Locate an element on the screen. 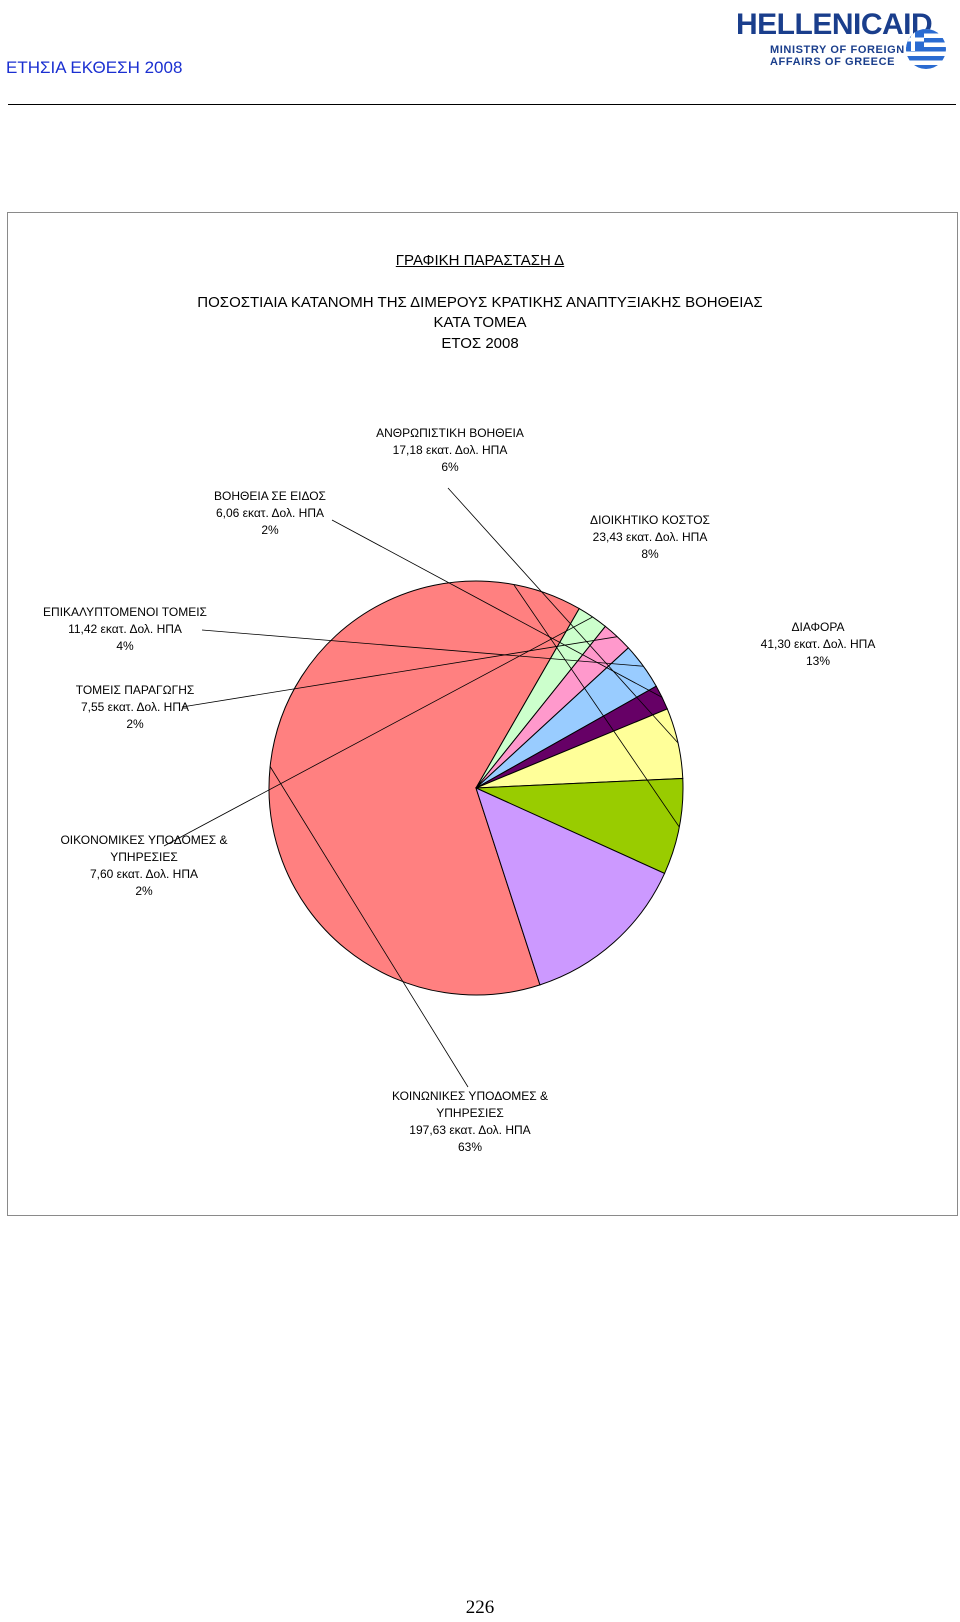 This screenshot has height=1622, width=960. slice-value-label: 23,43 εκατ. Δολ. ΗΠΑ is located at coordinates (650, 537).